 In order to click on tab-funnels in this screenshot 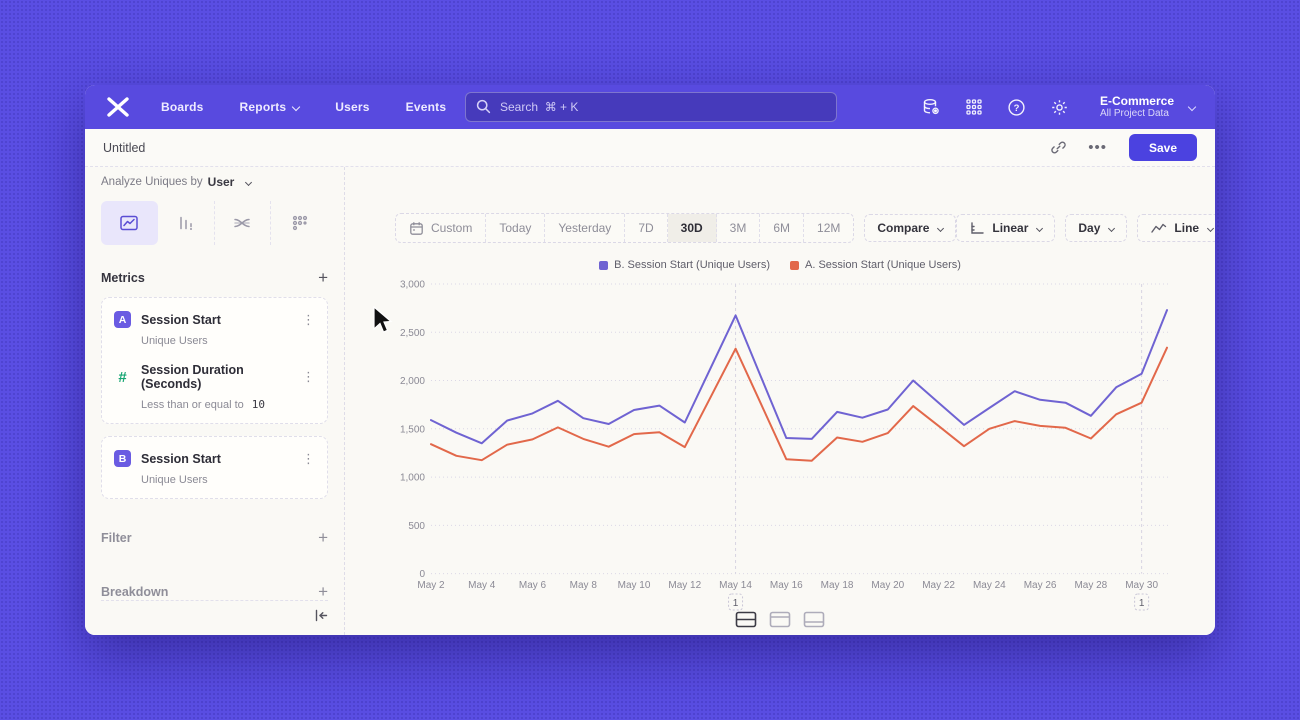, I will do `click(186, 223)`.